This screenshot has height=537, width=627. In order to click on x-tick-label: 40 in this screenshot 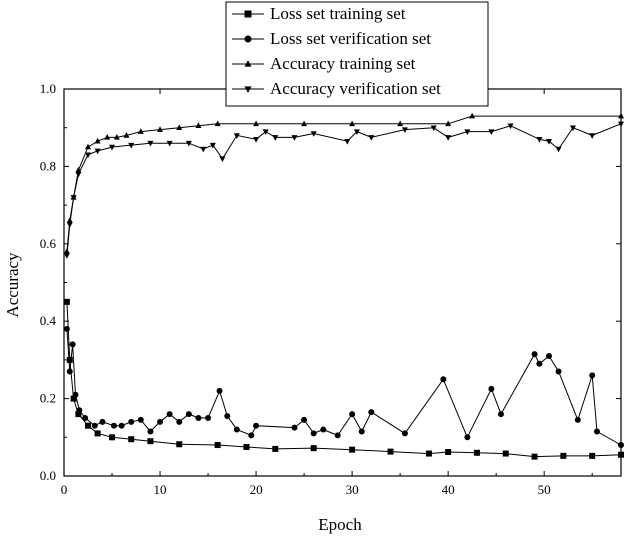, I will do `click(448, 489)`.